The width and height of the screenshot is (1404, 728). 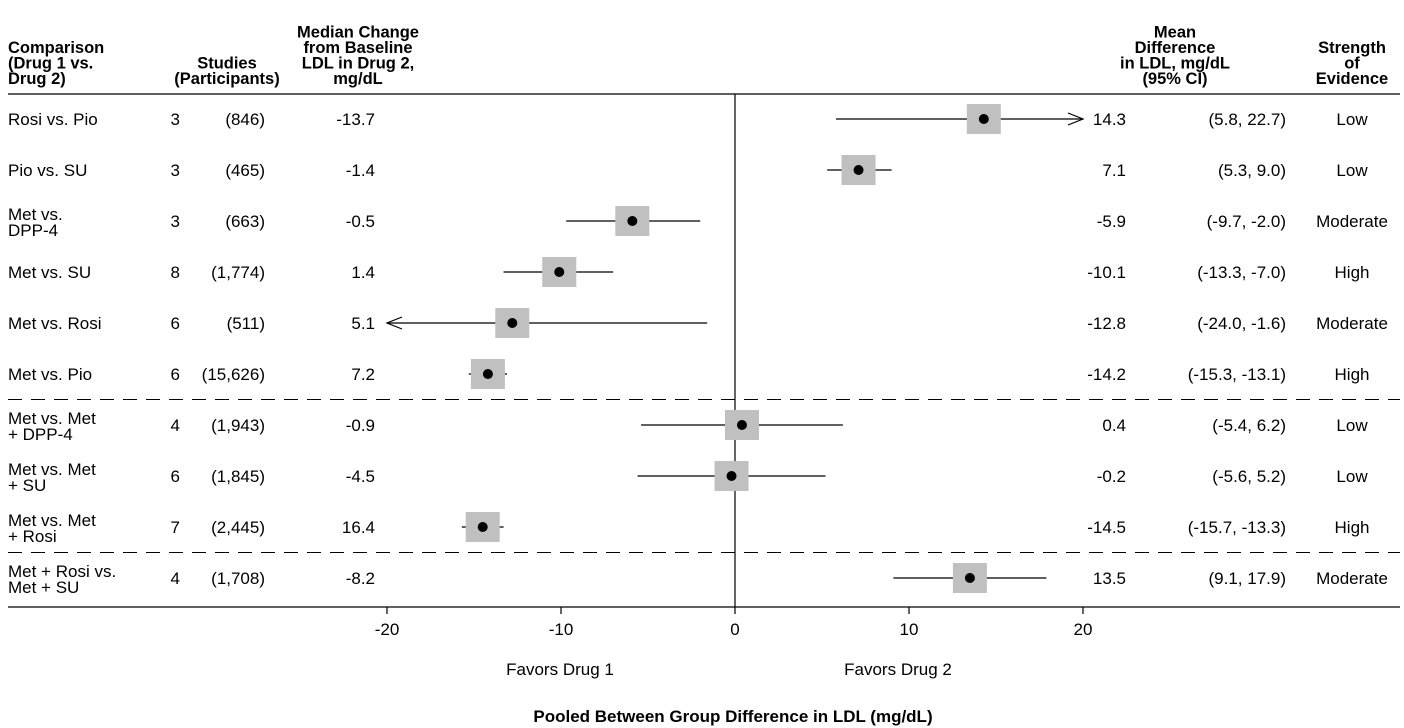 What do you see at coordinates (358, 64) in the screenshot?
I see `header-median-line-2: LDL in Drug 2,` at bounding box center [358, 64].